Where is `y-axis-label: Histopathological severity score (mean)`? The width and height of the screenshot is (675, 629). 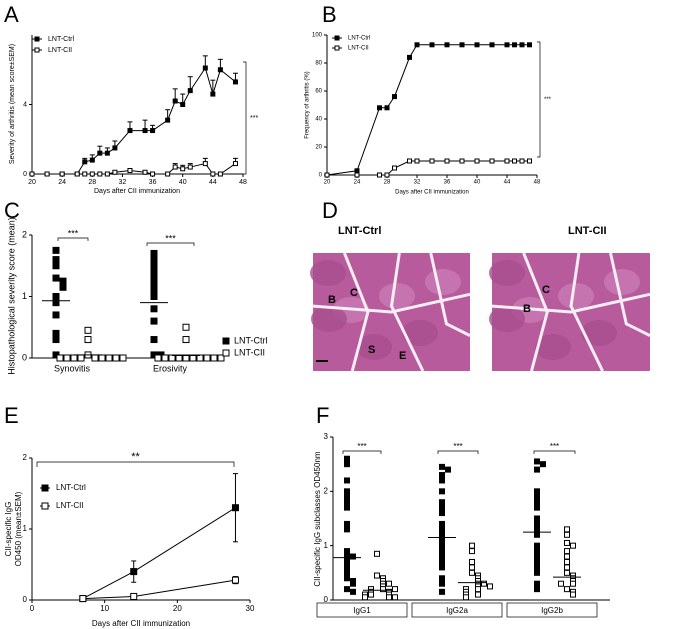
y-axis-label: Histopathological severity score (mean) is located at coordinates (11, 296).